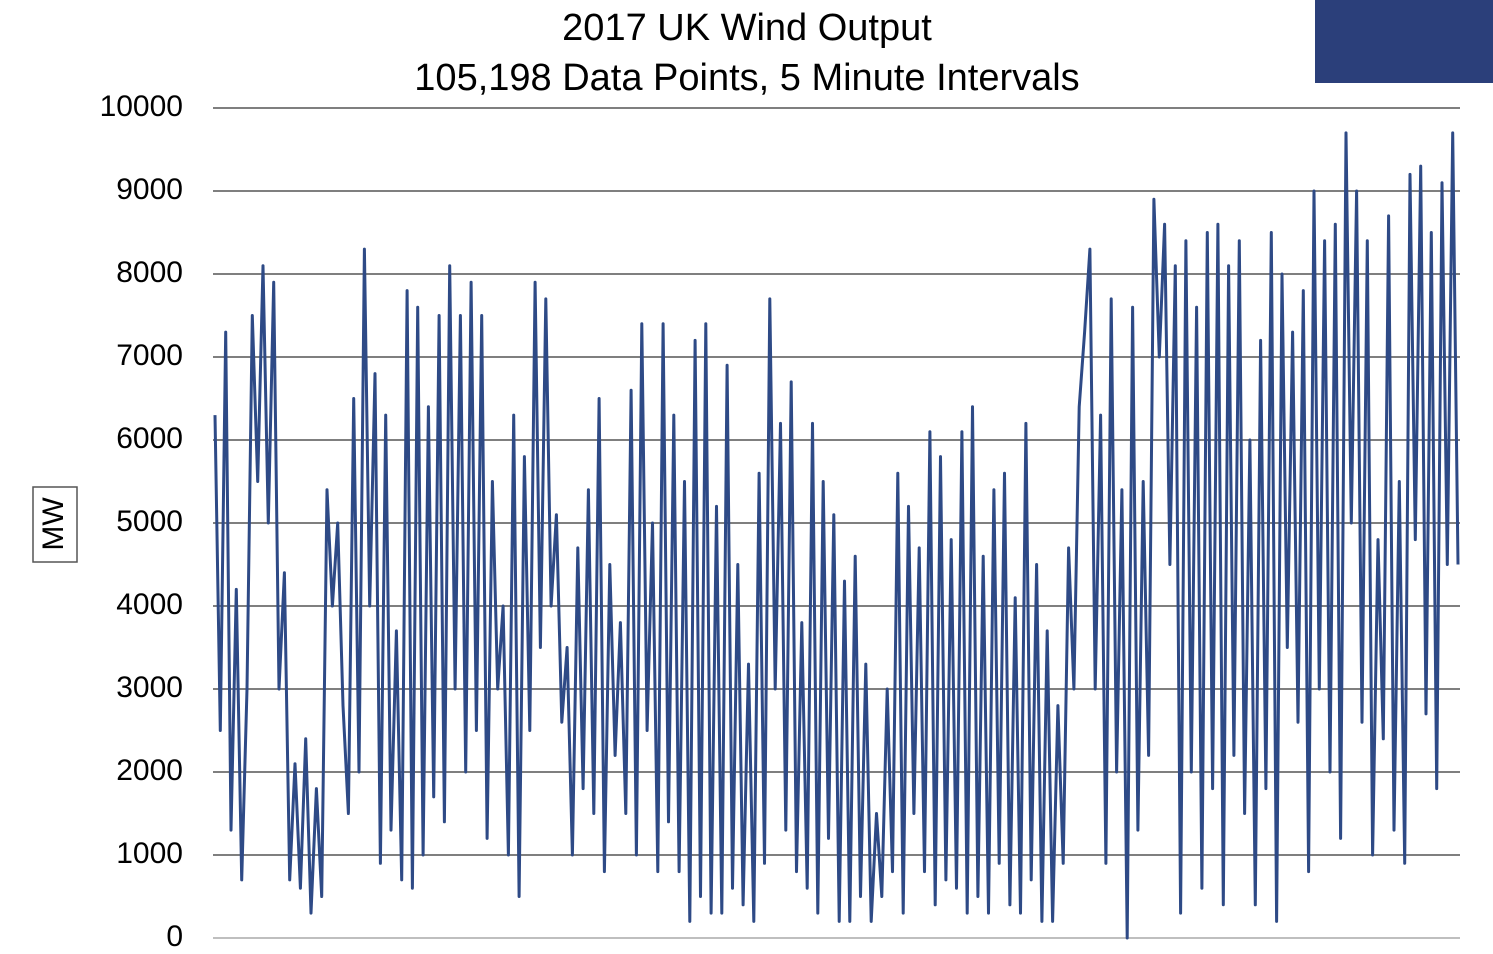 Image resolution: width=1493 pixels, height=954 pixels. I want to click on y-tick-label: 3000, so click(149, 687).